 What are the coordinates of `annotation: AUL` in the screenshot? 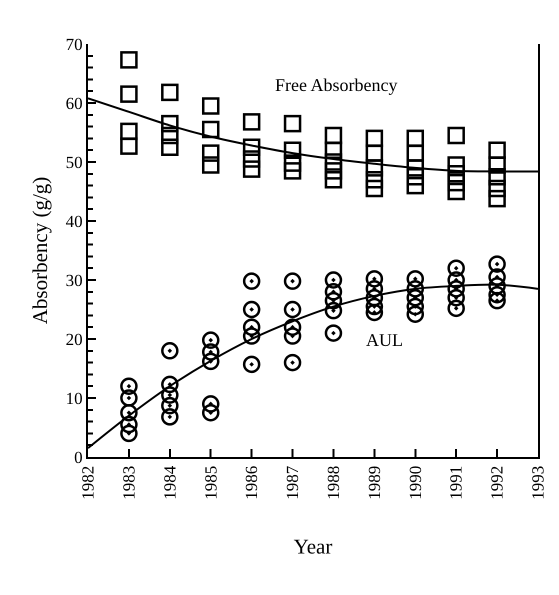 It's located at (384, 340).